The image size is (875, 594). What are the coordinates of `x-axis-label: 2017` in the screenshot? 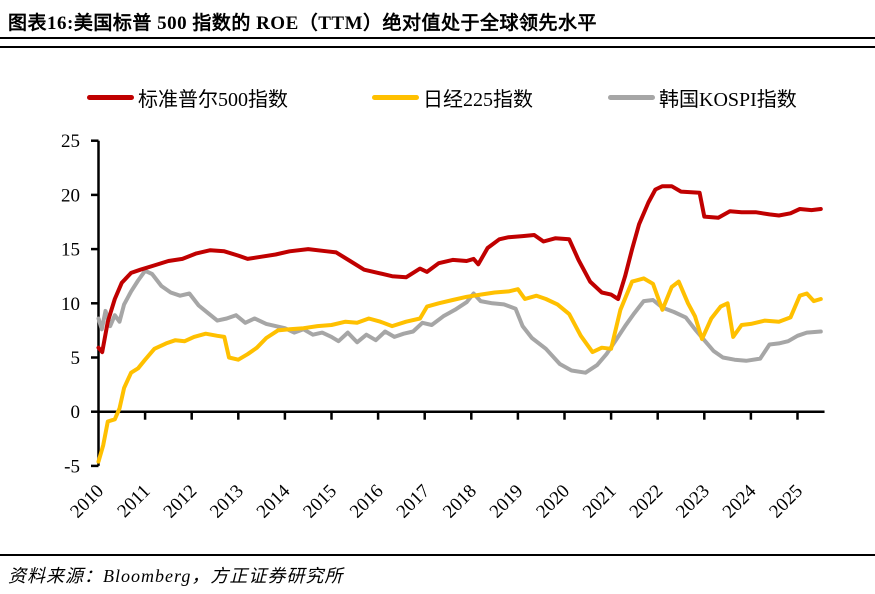 It's located at (414, 502).